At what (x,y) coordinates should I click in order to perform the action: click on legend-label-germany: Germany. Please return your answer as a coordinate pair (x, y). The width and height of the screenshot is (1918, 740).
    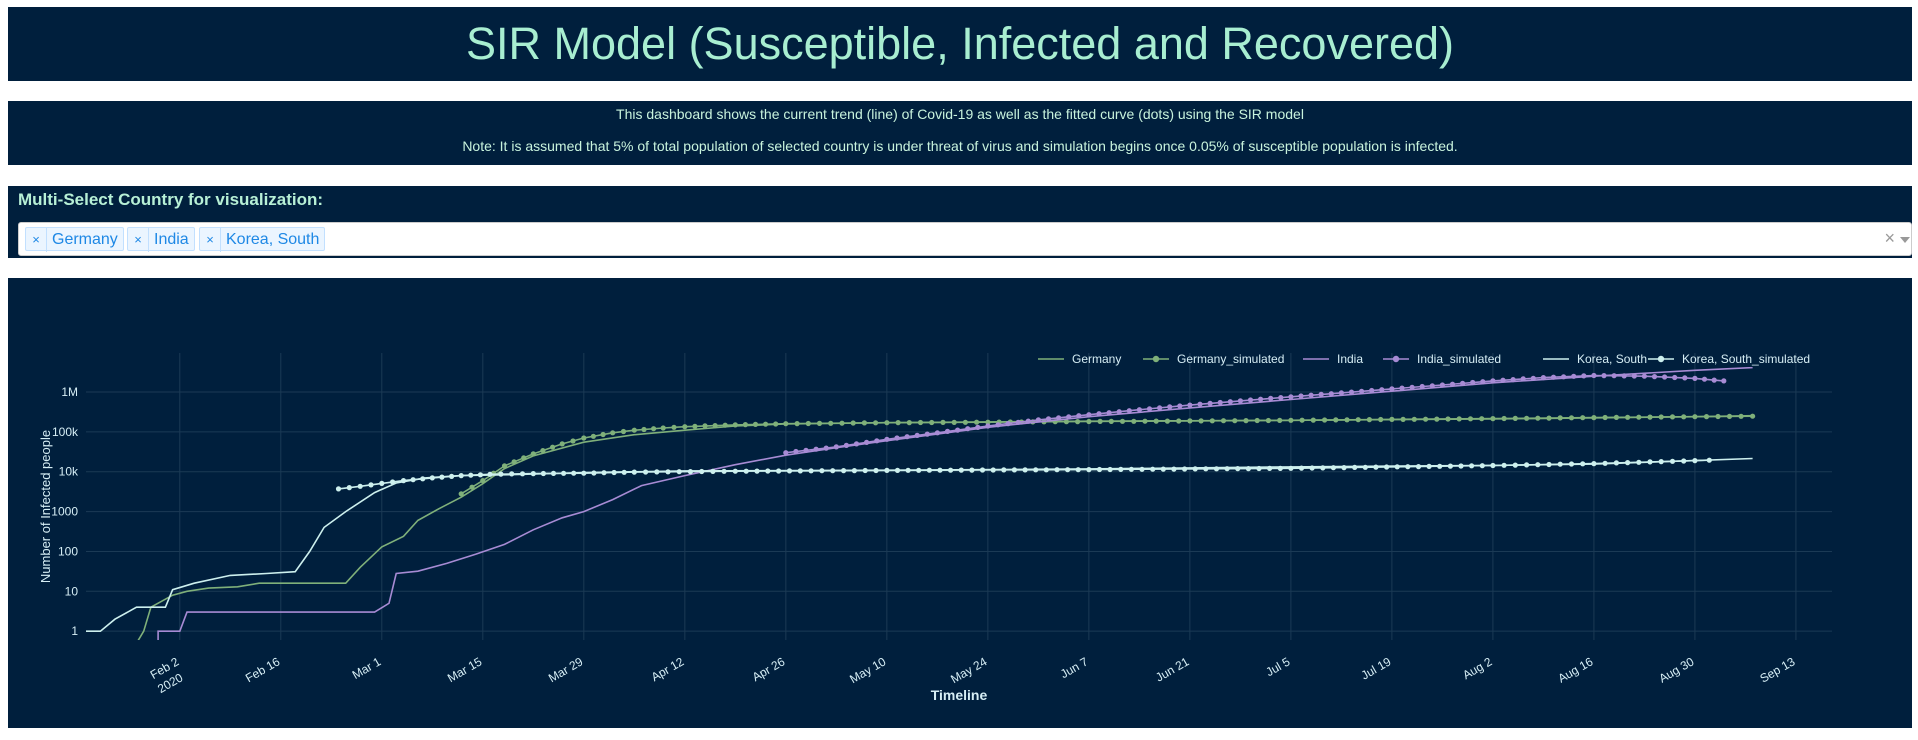
    Looking at the image, I should click on (1096, 359).